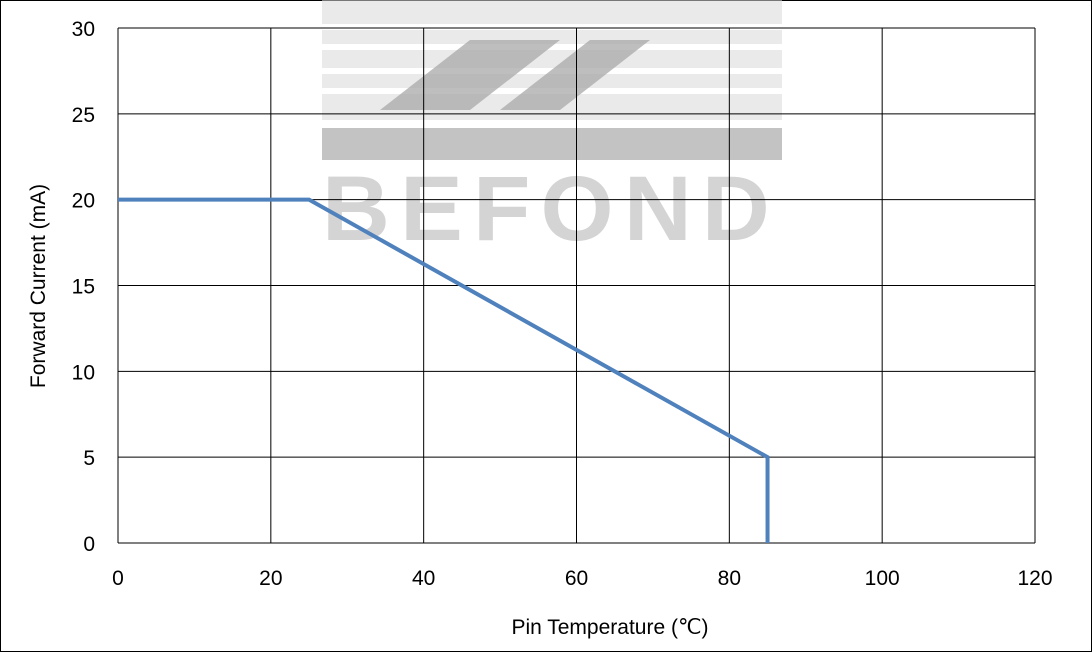  I want to click on y-tick-label-1: 5, so click(89, 458).